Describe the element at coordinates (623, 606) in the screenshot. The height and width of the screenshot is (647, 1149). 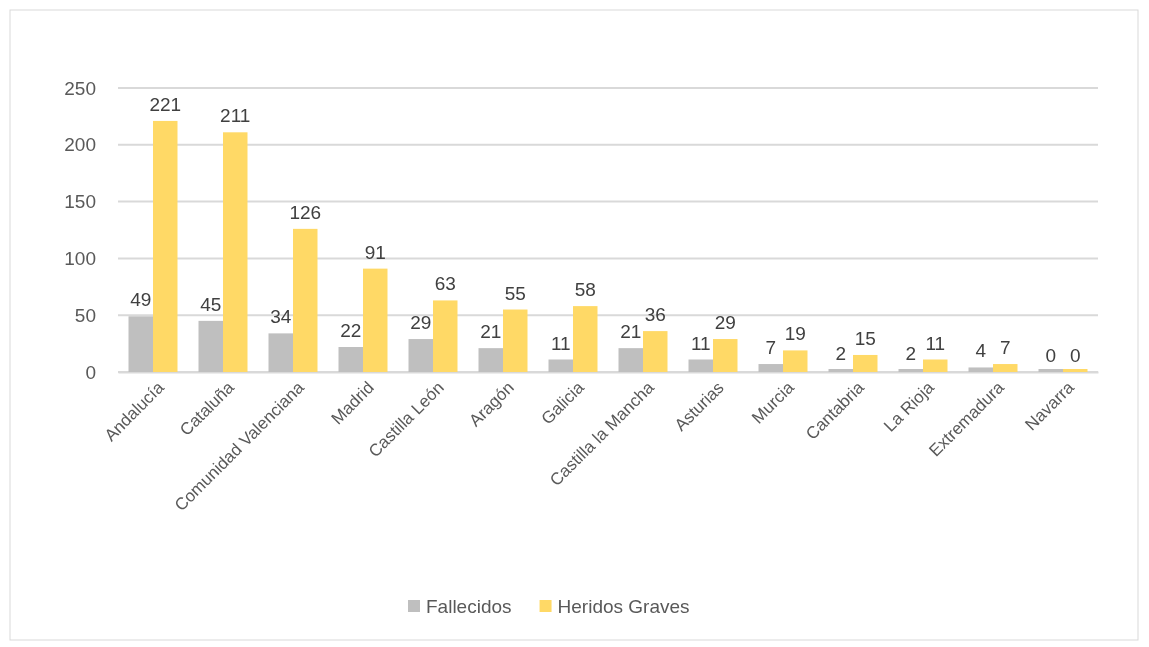
I see `legend-label: Heridos Graves` at that location.